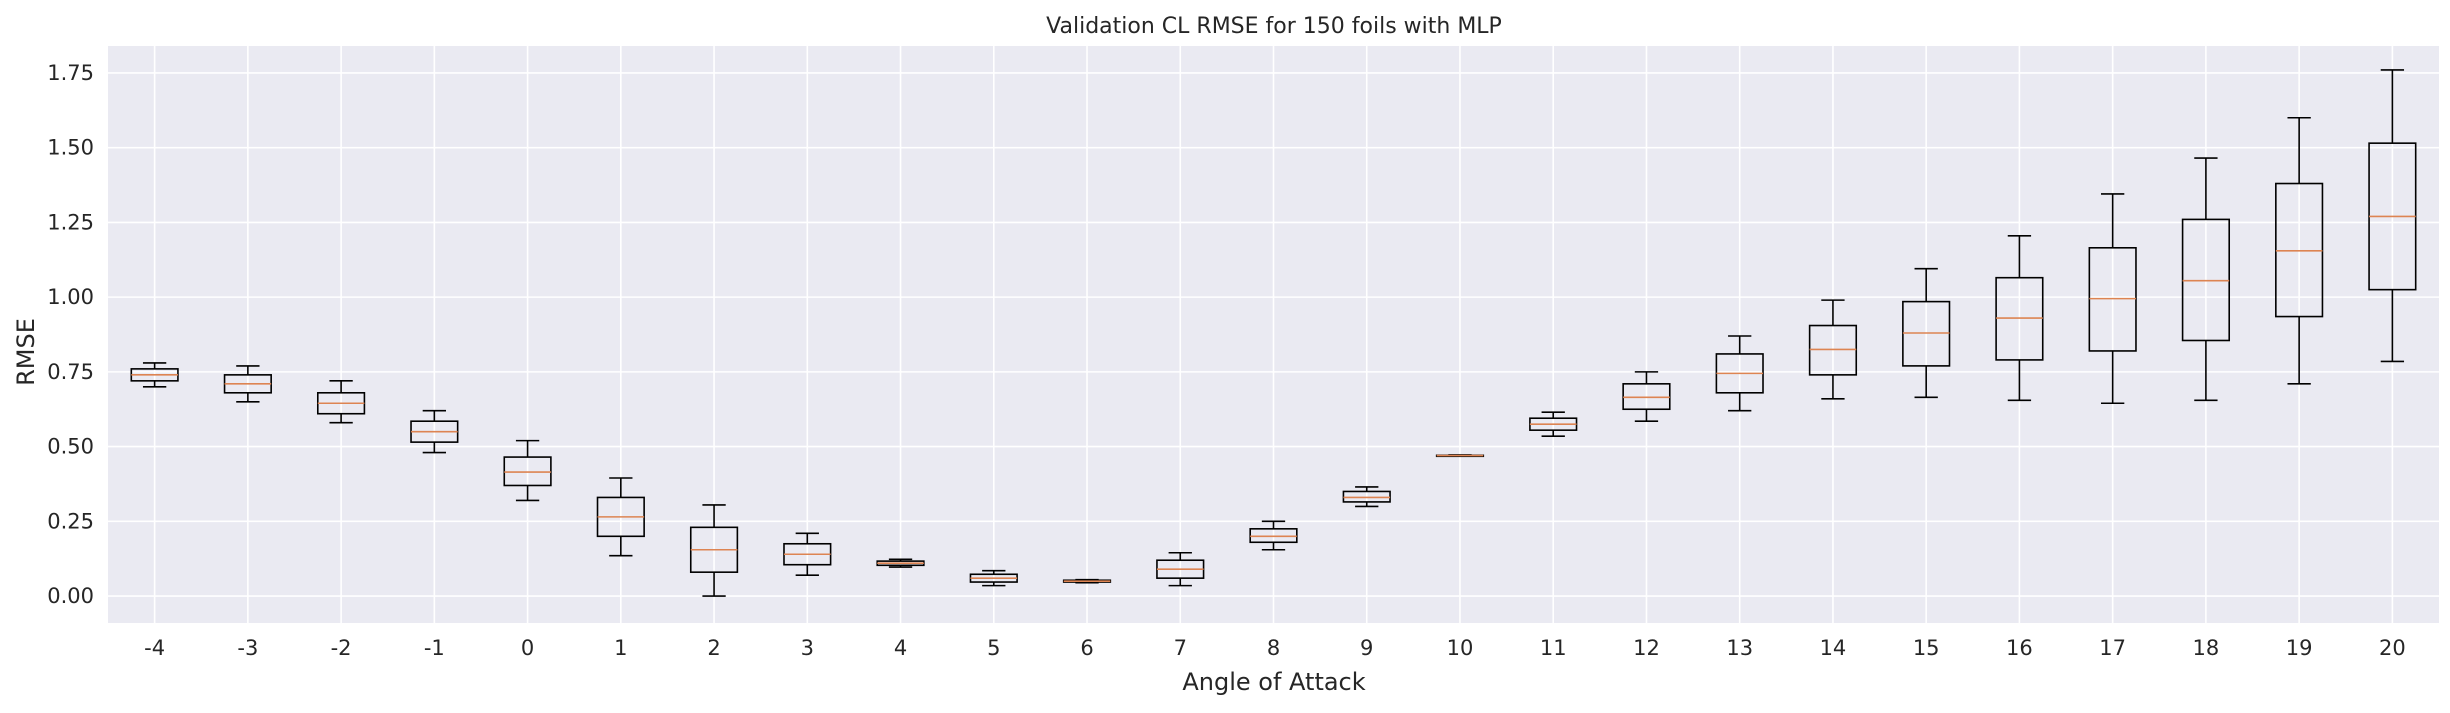 The height and width of the screenshot is (713, 2450). Describe the element at coordinates (1180, 648) in the screenshot. I see `x-tick-label: 7` at that location.